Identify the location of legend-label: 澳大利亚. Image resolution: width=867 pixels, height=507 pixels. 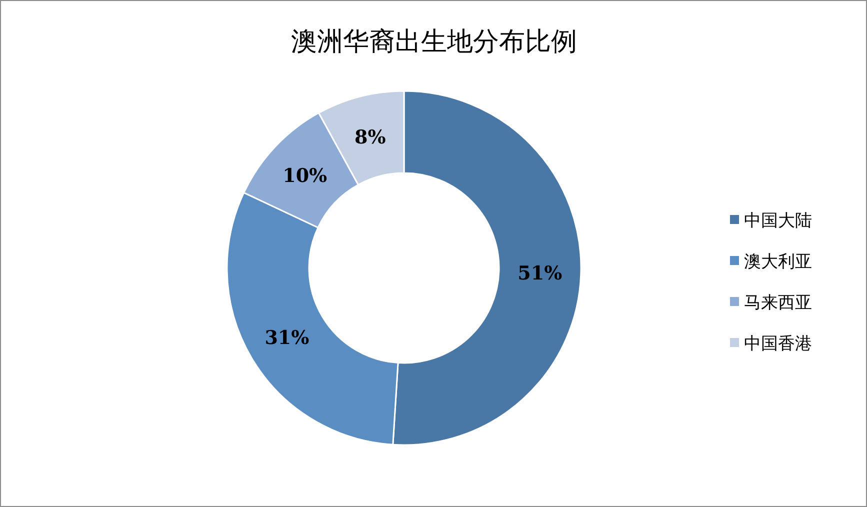
(778, 262).